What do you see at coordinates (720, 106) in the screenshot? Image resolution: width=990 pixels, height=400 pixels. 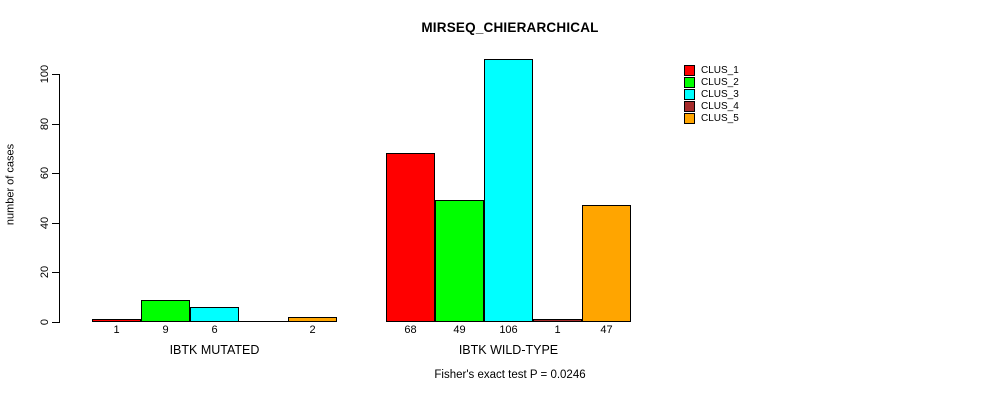 I see `legend-label: CLUS_4` at bounding box center [720, 106].